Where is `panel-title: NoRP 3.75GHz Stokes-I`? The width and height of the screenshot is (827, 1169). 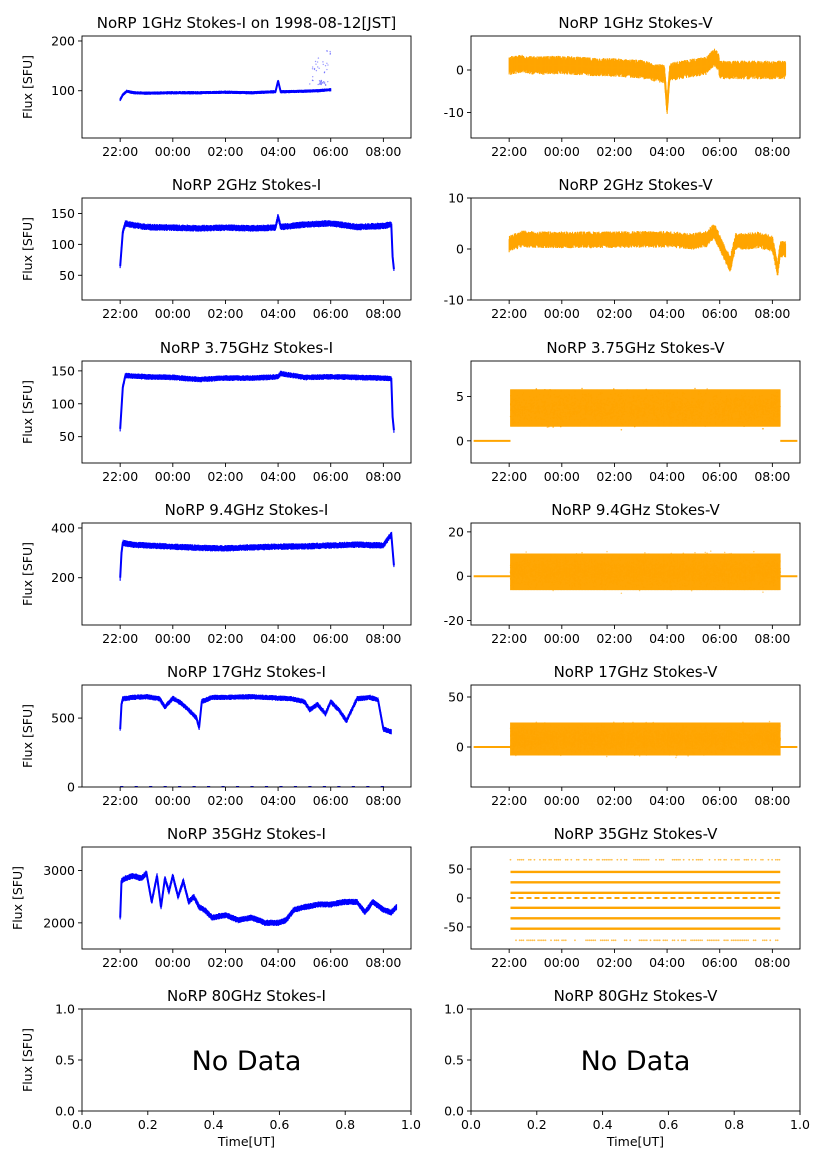
panel-title: NoRP 3.75GHz Stokes-I is located at coordinates (246, 348).